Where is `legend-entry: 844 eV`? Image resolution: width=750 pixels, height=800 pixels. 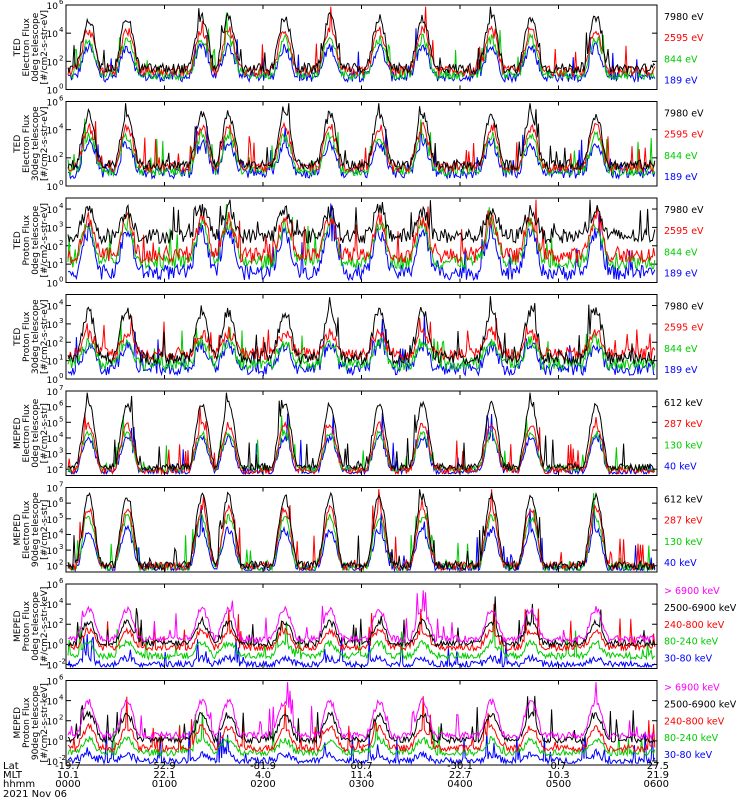
legend-entry: 844 eV is located at coordinates (681, 156).